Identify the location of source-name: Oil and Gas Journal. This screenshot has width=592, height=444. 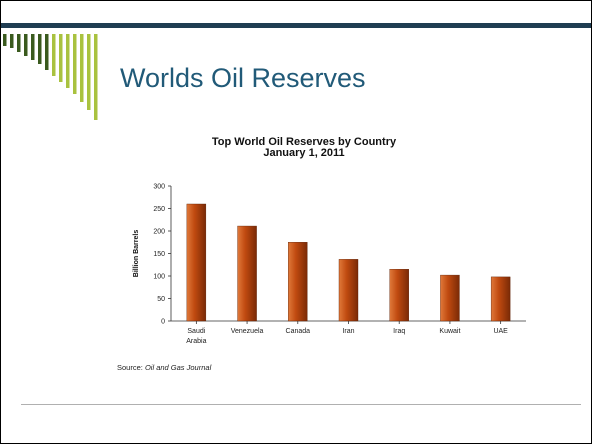
(178, 367).